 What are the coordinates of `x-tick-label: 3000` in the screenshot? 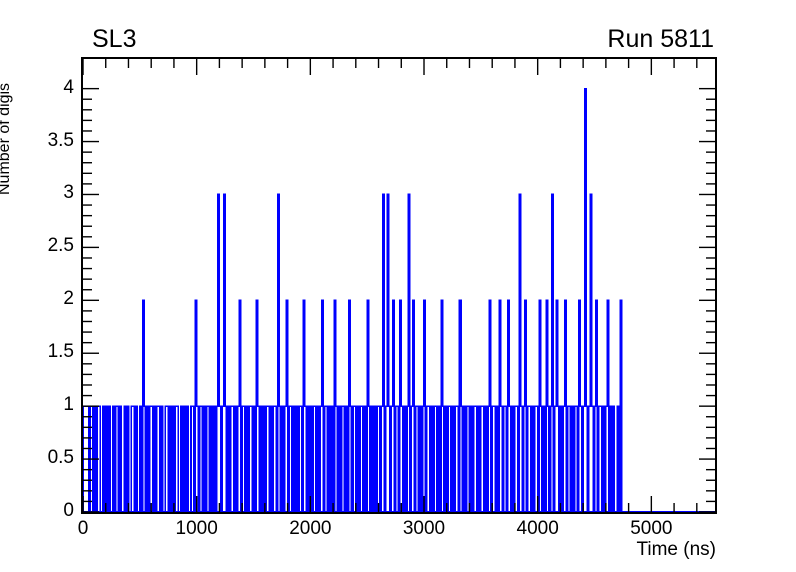 It's located at (424, 528).